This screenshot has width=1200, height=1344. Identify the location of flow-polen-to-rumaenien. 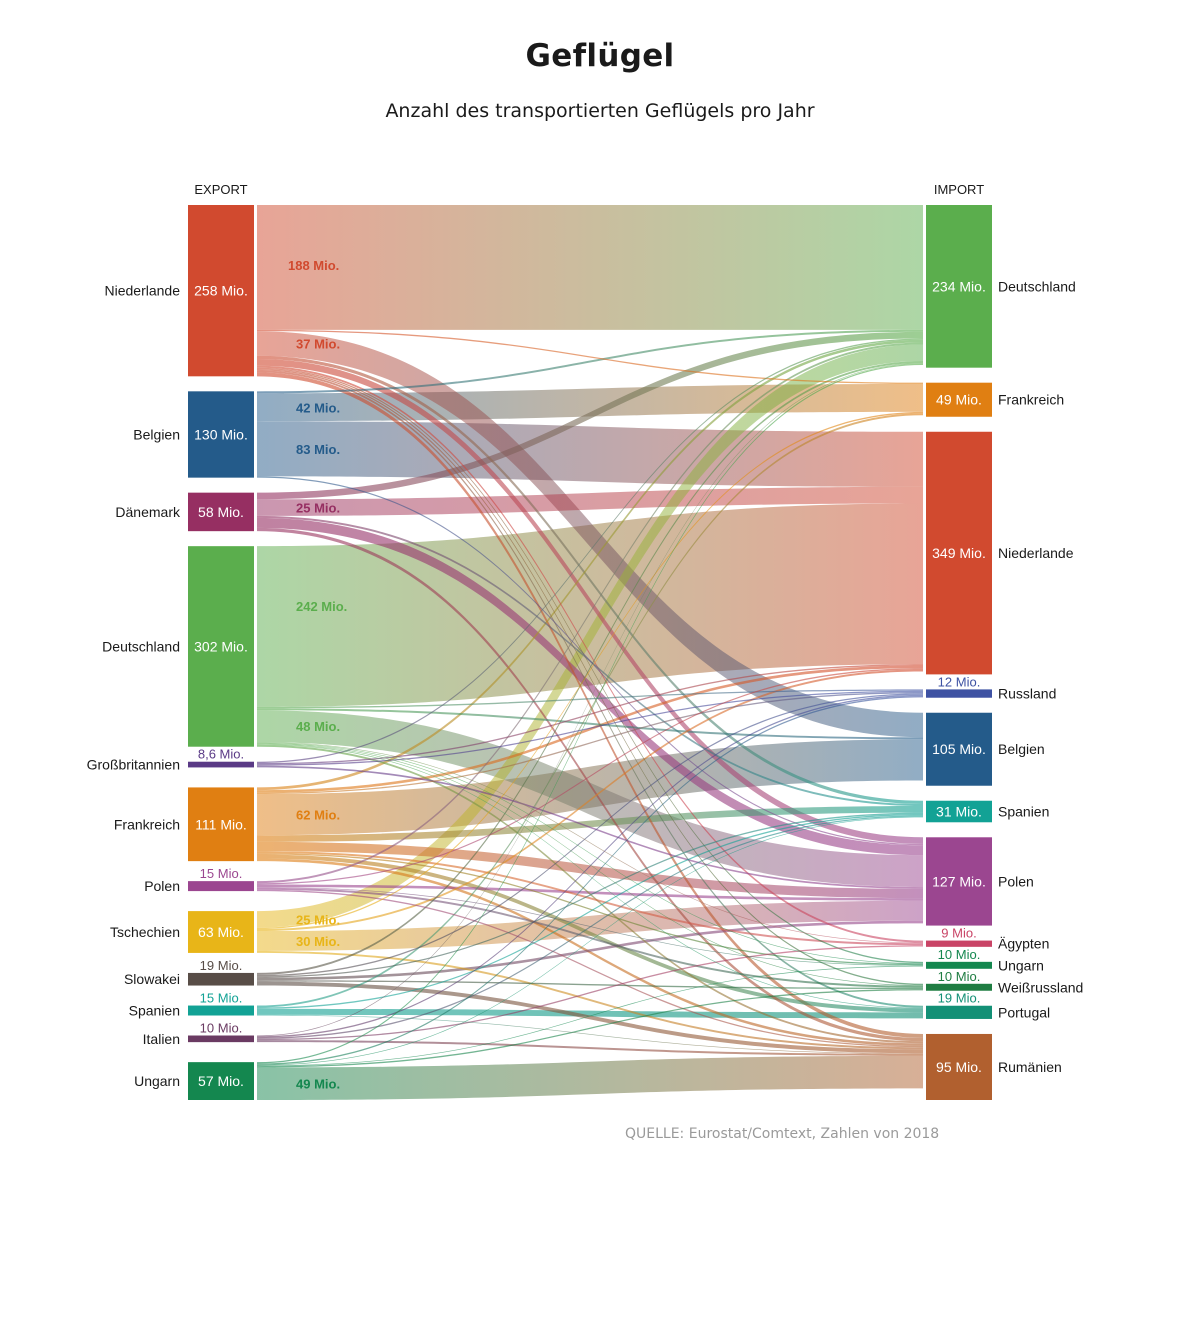
(590, 968).